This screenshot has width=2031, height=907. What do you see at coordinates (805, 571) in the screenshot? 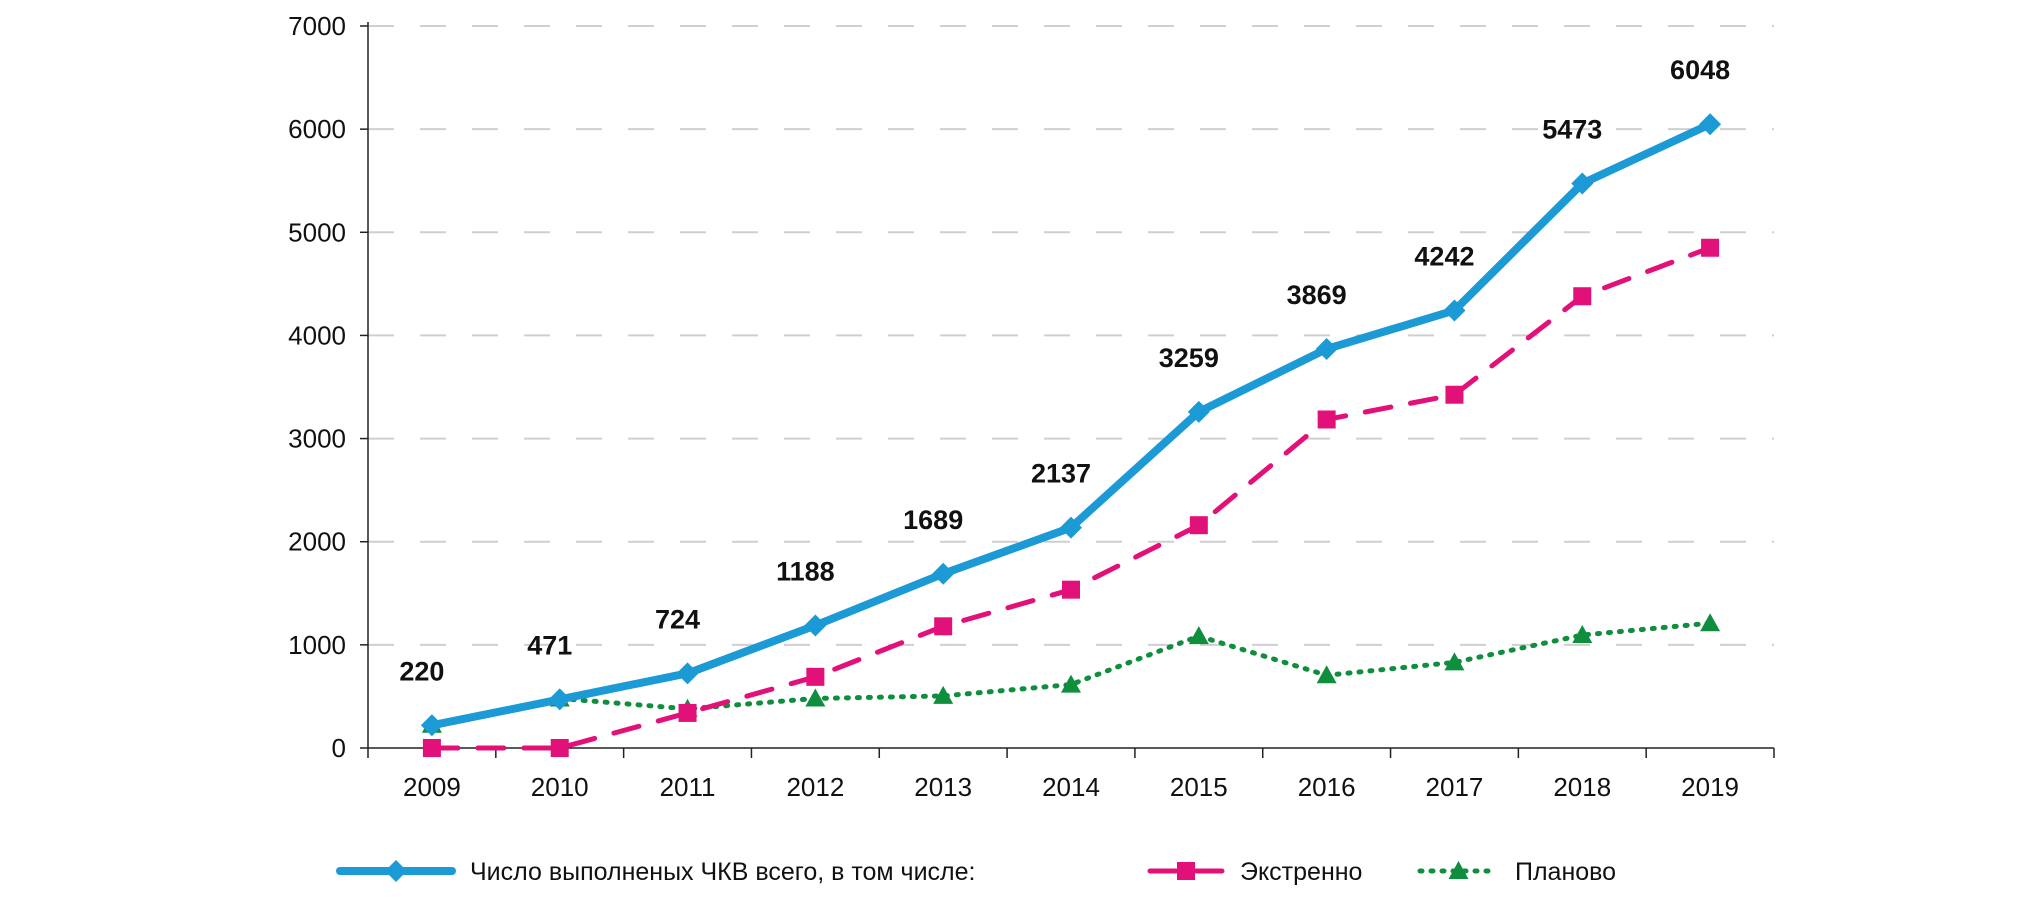
I see `data-label: 1188` at bounding box center [805, 571].